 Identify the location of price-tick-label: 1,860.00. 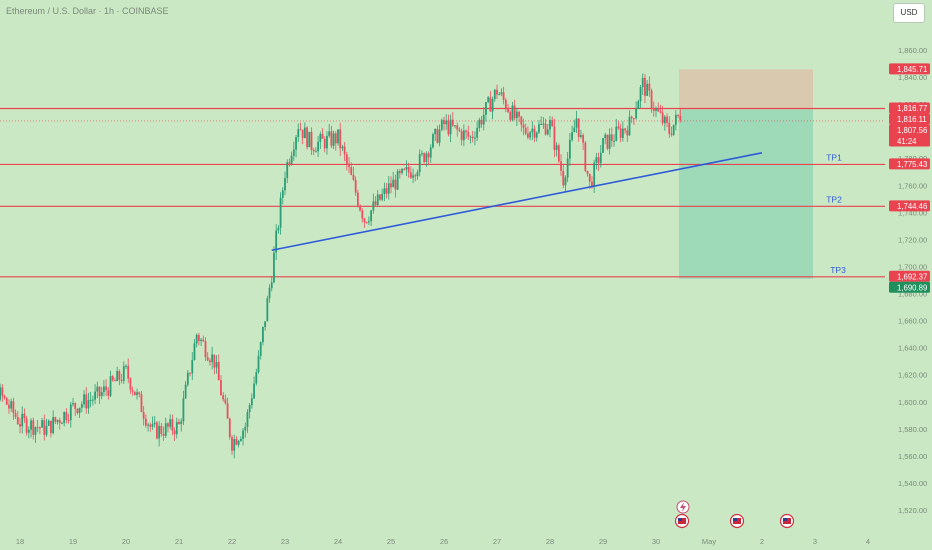
(912, 50).